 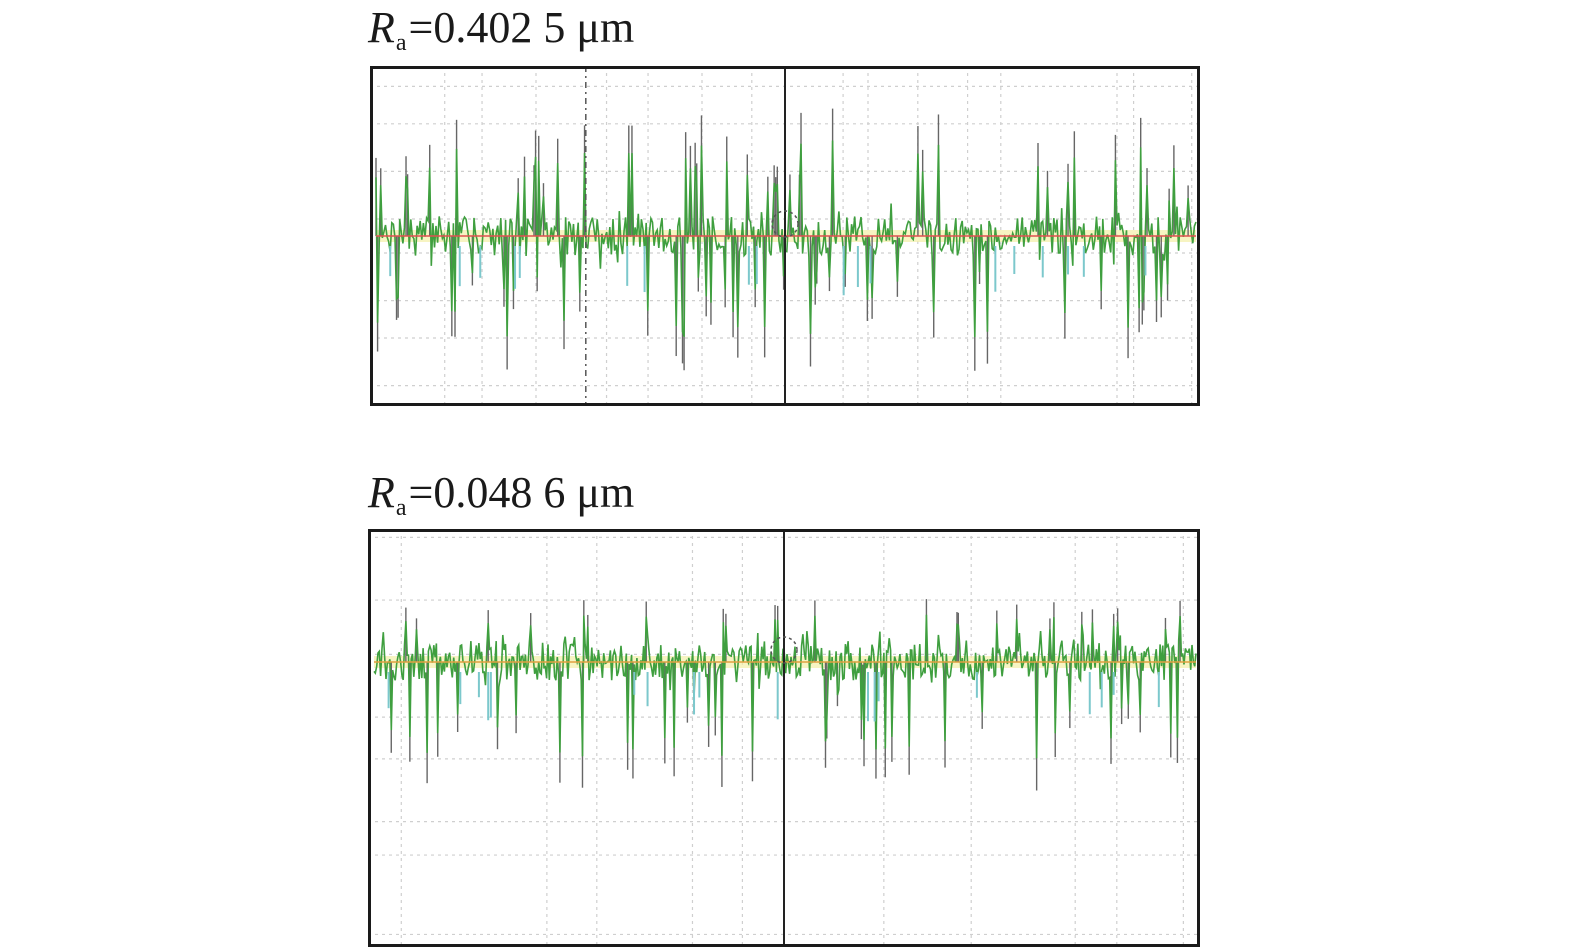 I want to click on chart-2-equals: =, so click(x=421, y=492).